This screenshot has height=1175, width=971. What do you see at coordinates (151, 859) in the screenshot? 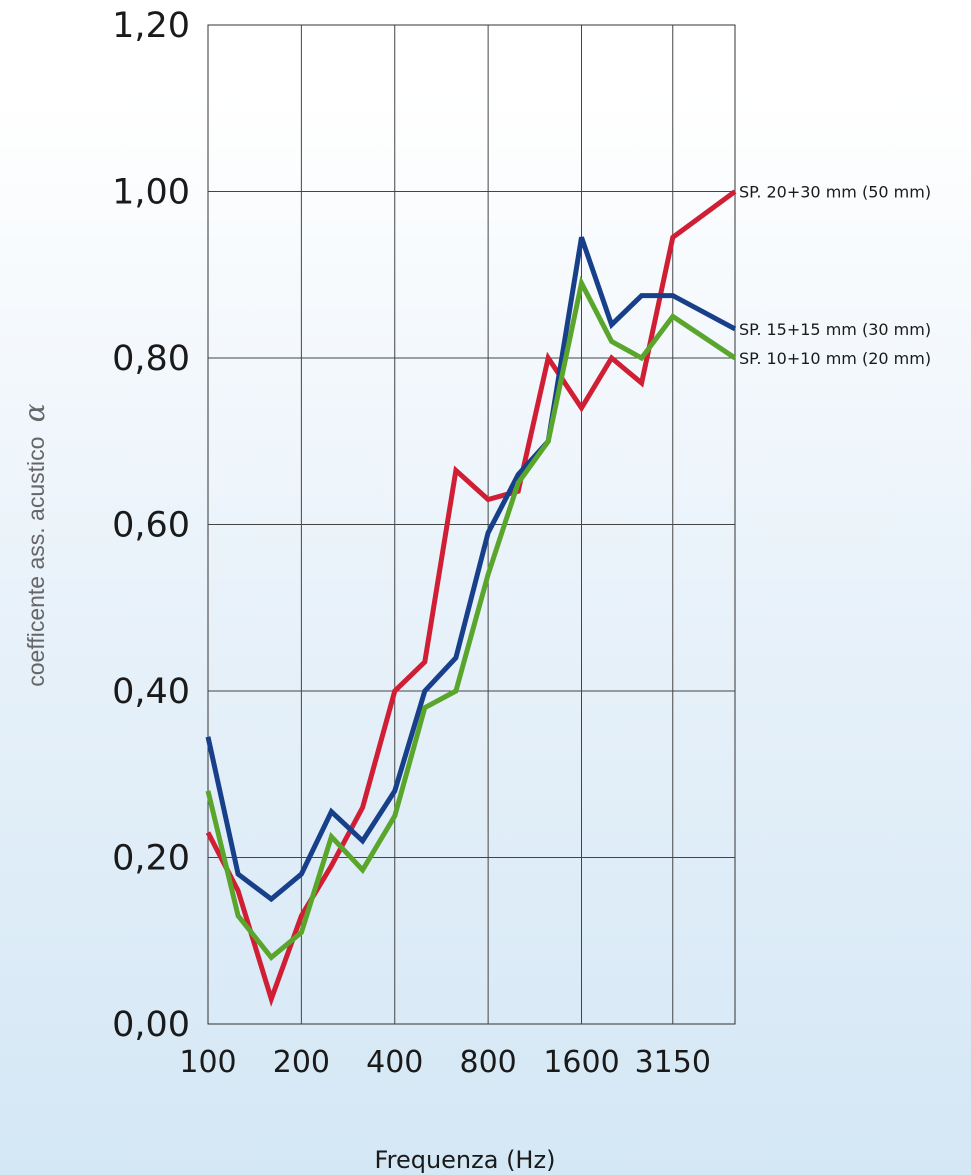
I see `y-tick-label: 0,20` at bounding box center [151, 859].